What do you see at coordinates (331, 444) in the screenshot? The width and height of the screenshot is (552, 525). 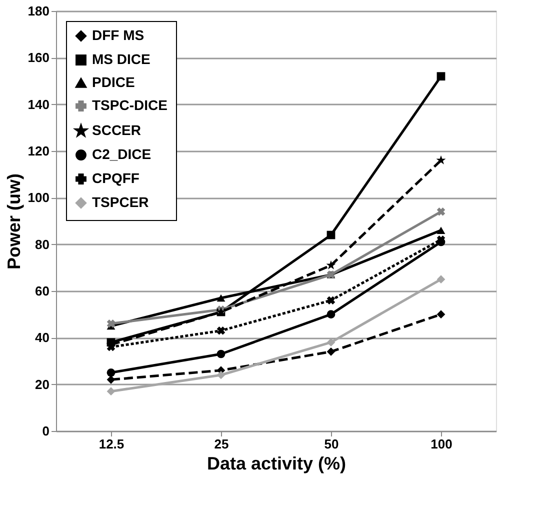 I see `x-tick-label: 50` at bounding box center [331, 444].